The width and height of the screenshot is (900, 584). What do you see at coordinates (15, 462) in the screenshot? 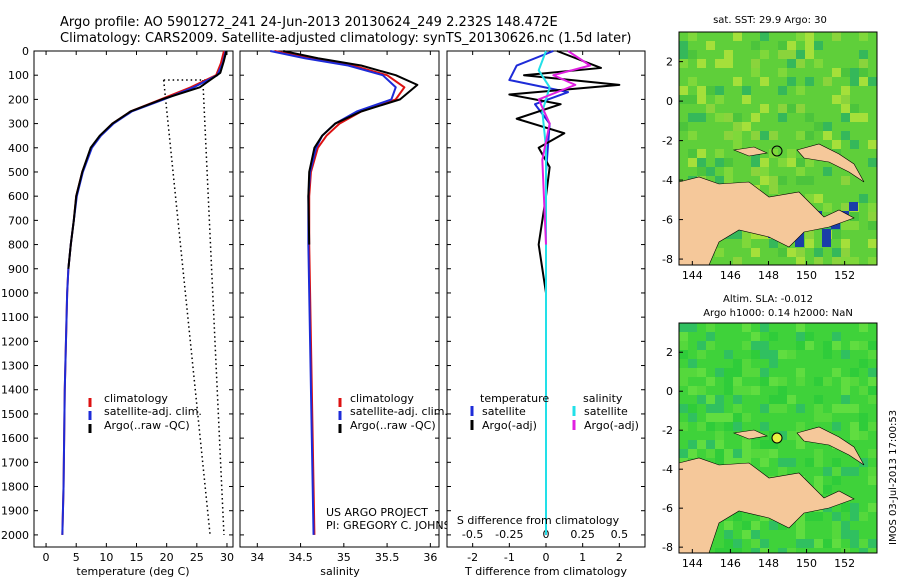
I see `y-tick-label: 1700` at bounding box center [15, 462].